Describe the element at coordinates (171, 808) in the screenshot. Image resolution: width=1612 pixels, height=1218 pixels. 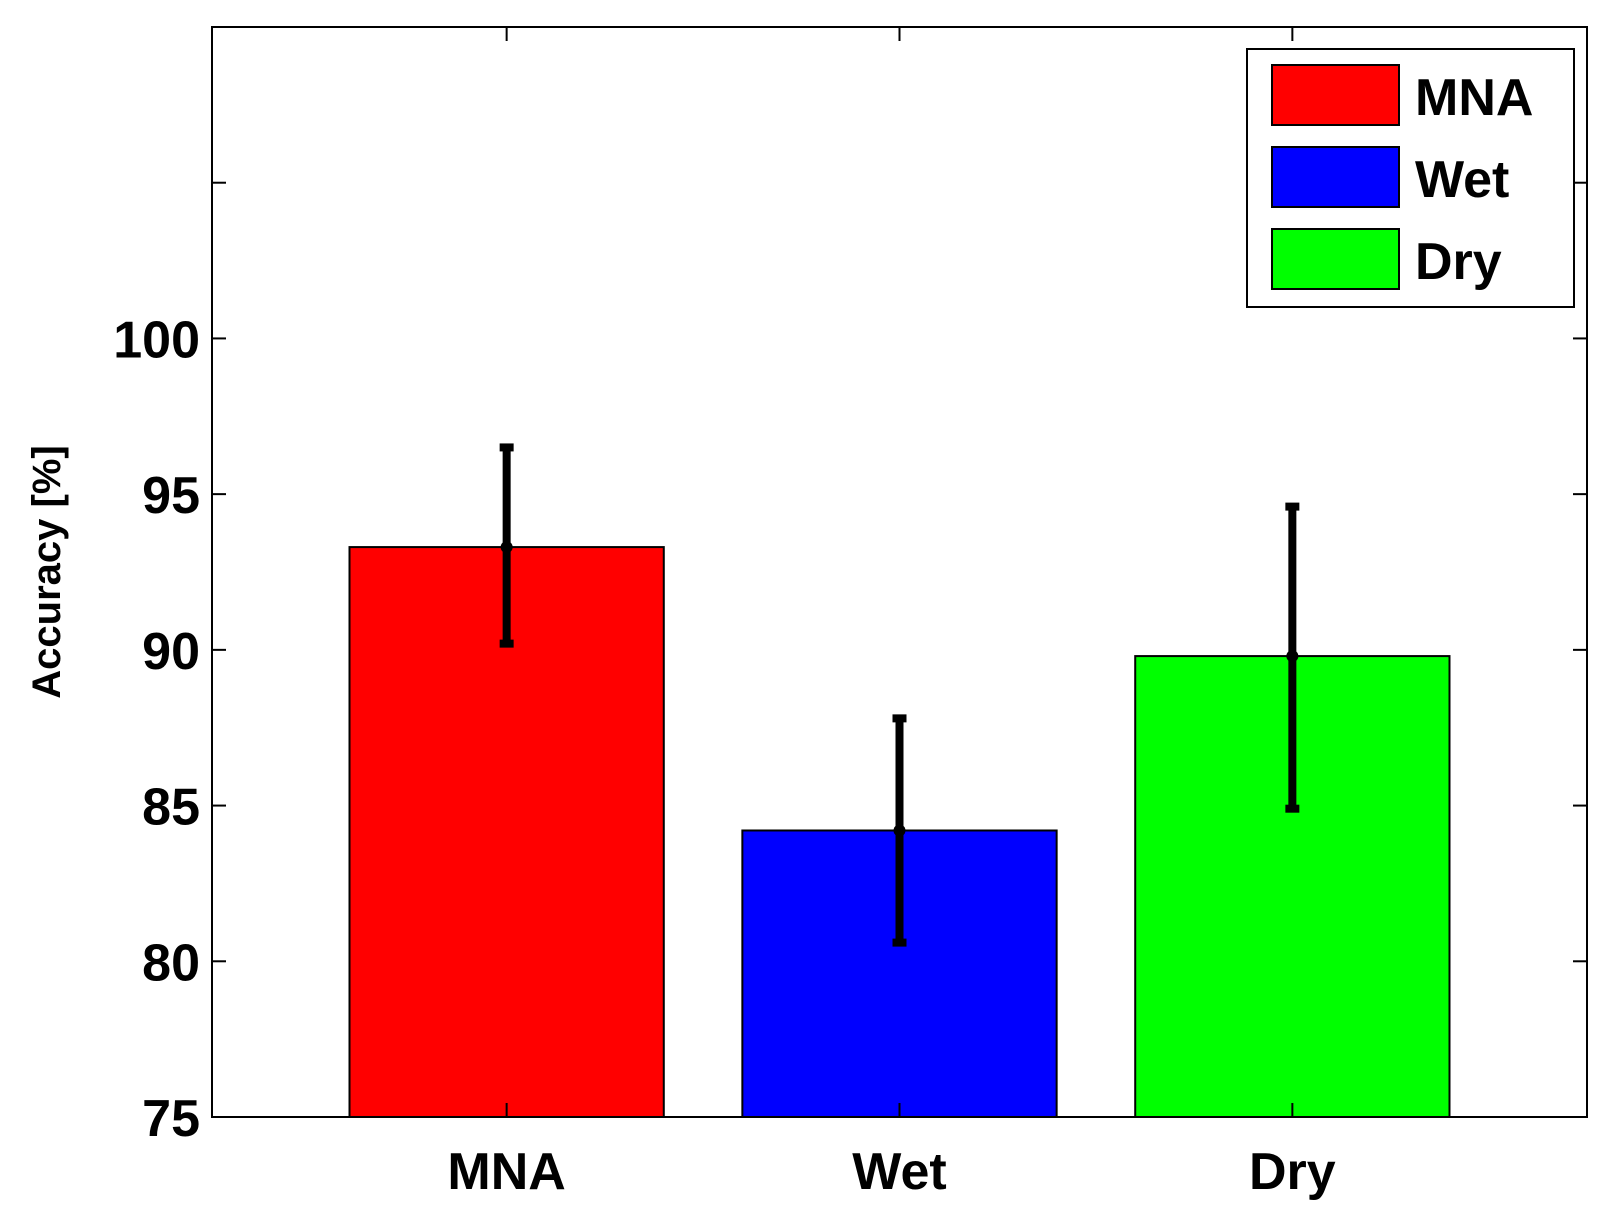
I see `y-tick-label: 85` at that location.